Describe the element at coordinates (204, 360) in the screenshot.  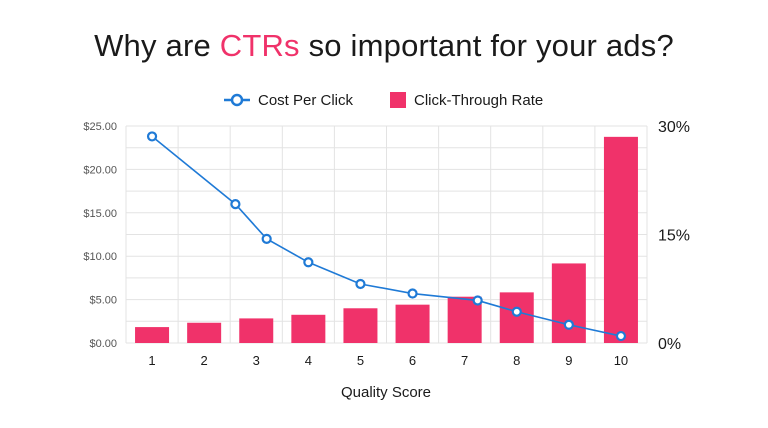
I see `x-tick-label: 2` at that location.